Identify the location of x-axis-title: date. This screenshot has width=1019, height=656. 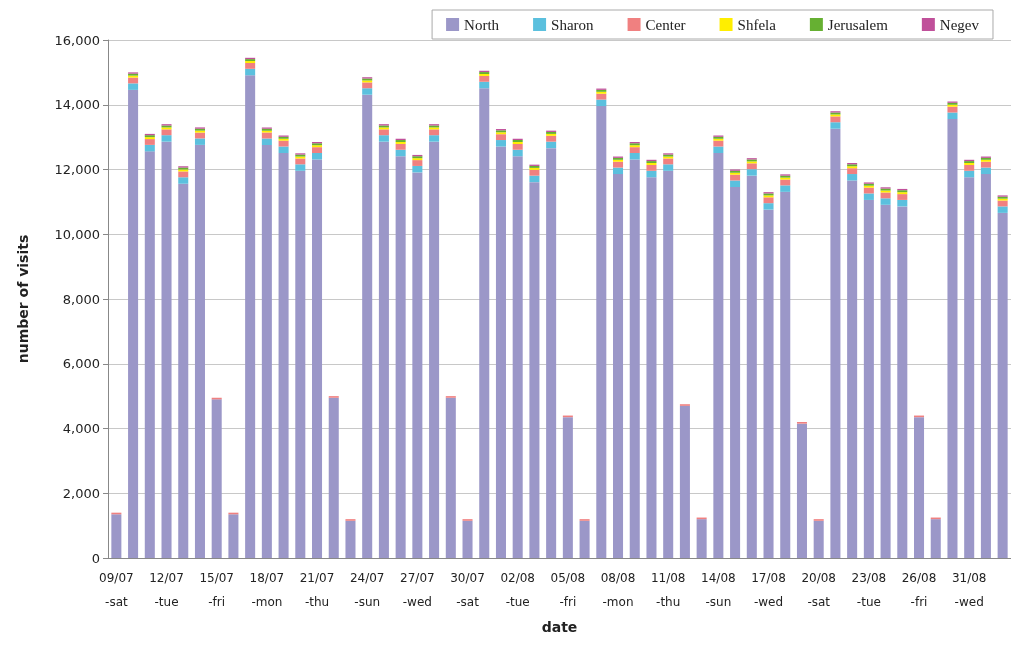
(559, 627).